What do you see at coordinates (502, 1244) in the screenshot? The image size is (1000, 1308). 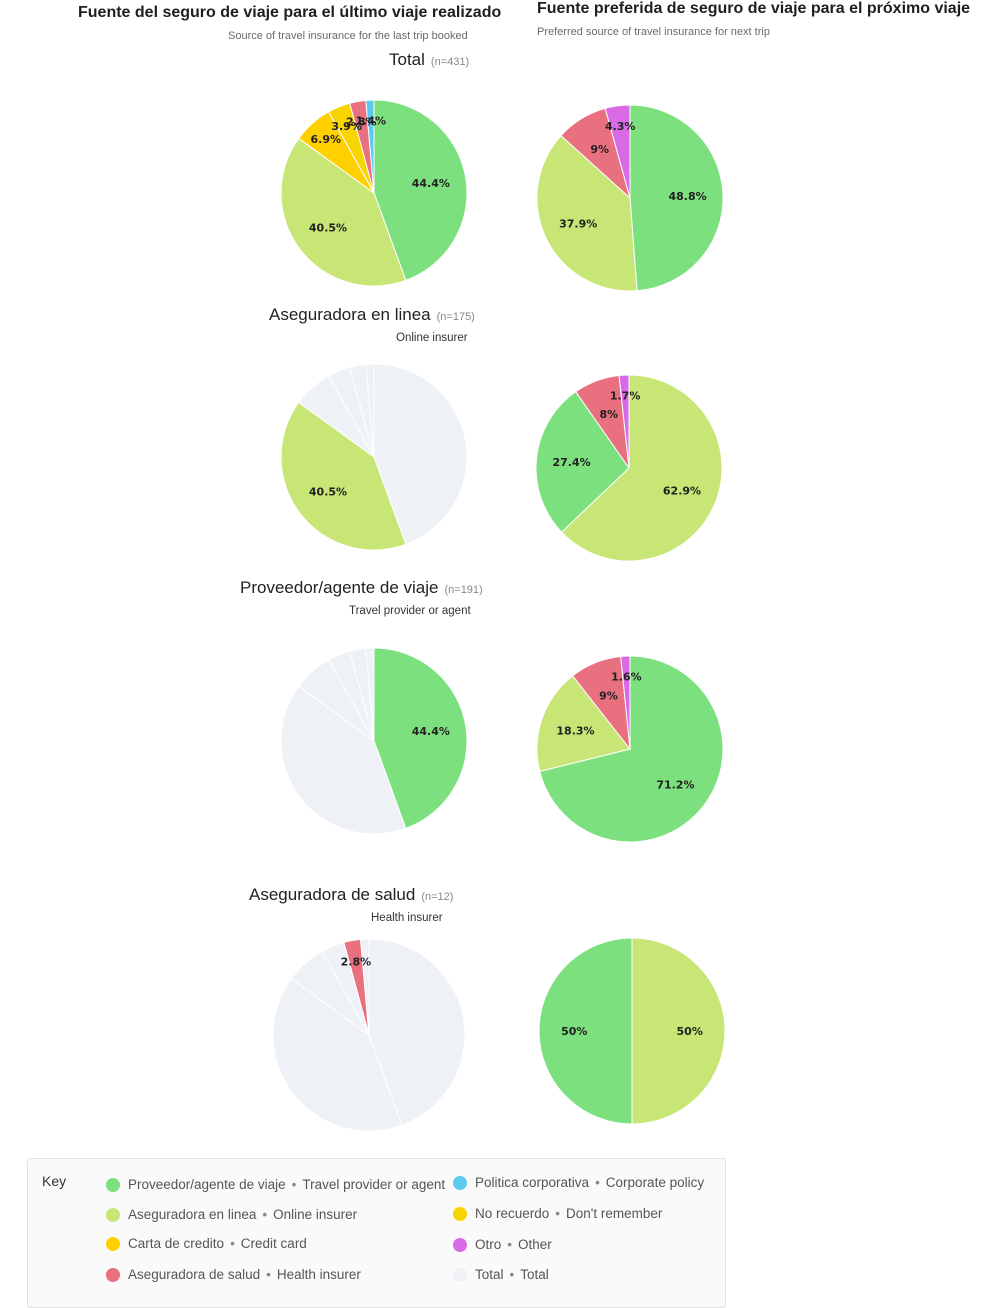 I see `legend-item-other: Otro • Other` at bounding box center [502, 1244].